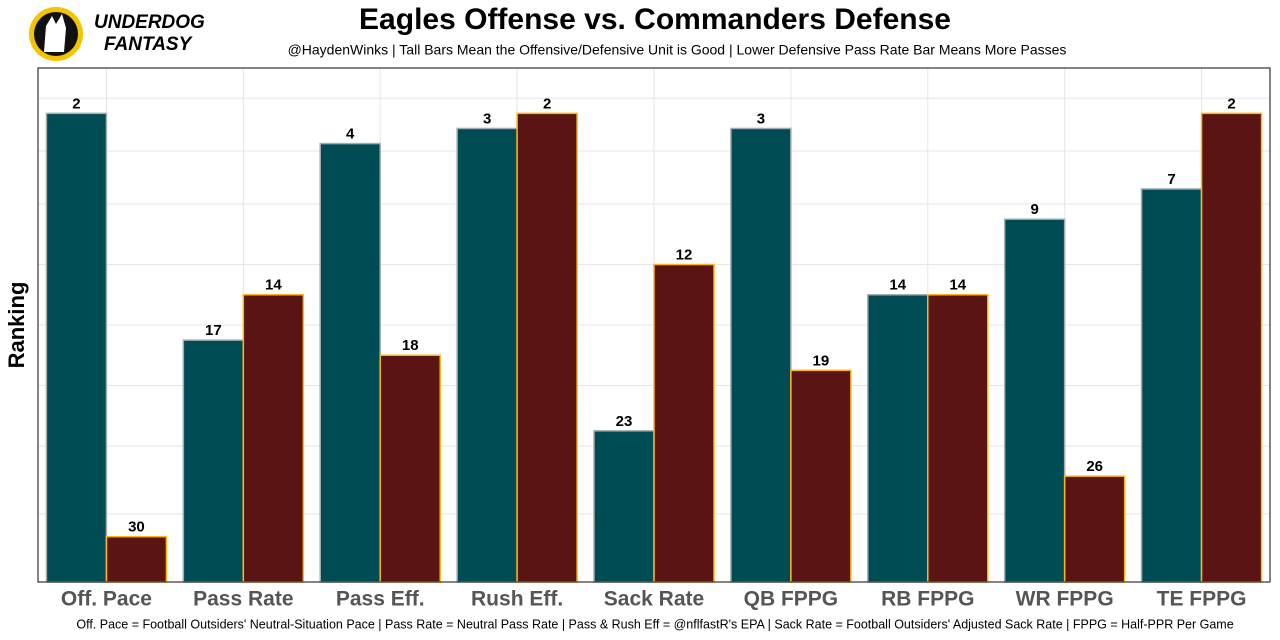 Image resolution: width=1280 pixels, height=640 pixels. I want to click on logo-text: FANTASY, so click(149, 44).